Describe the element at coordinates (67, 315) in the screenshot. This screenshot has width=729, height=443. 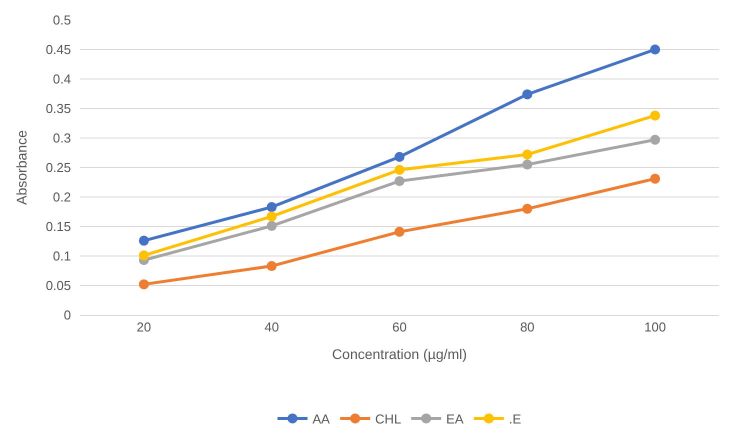
I see `y-tick-label: 0` at that location.